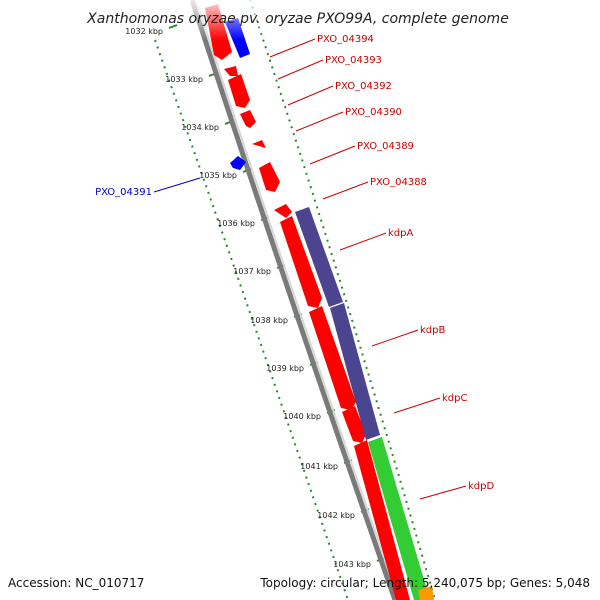 This screenshot has height=600, width=600. I want to click on kbp-tick-label: 1041 kbp, so click(319, 466).